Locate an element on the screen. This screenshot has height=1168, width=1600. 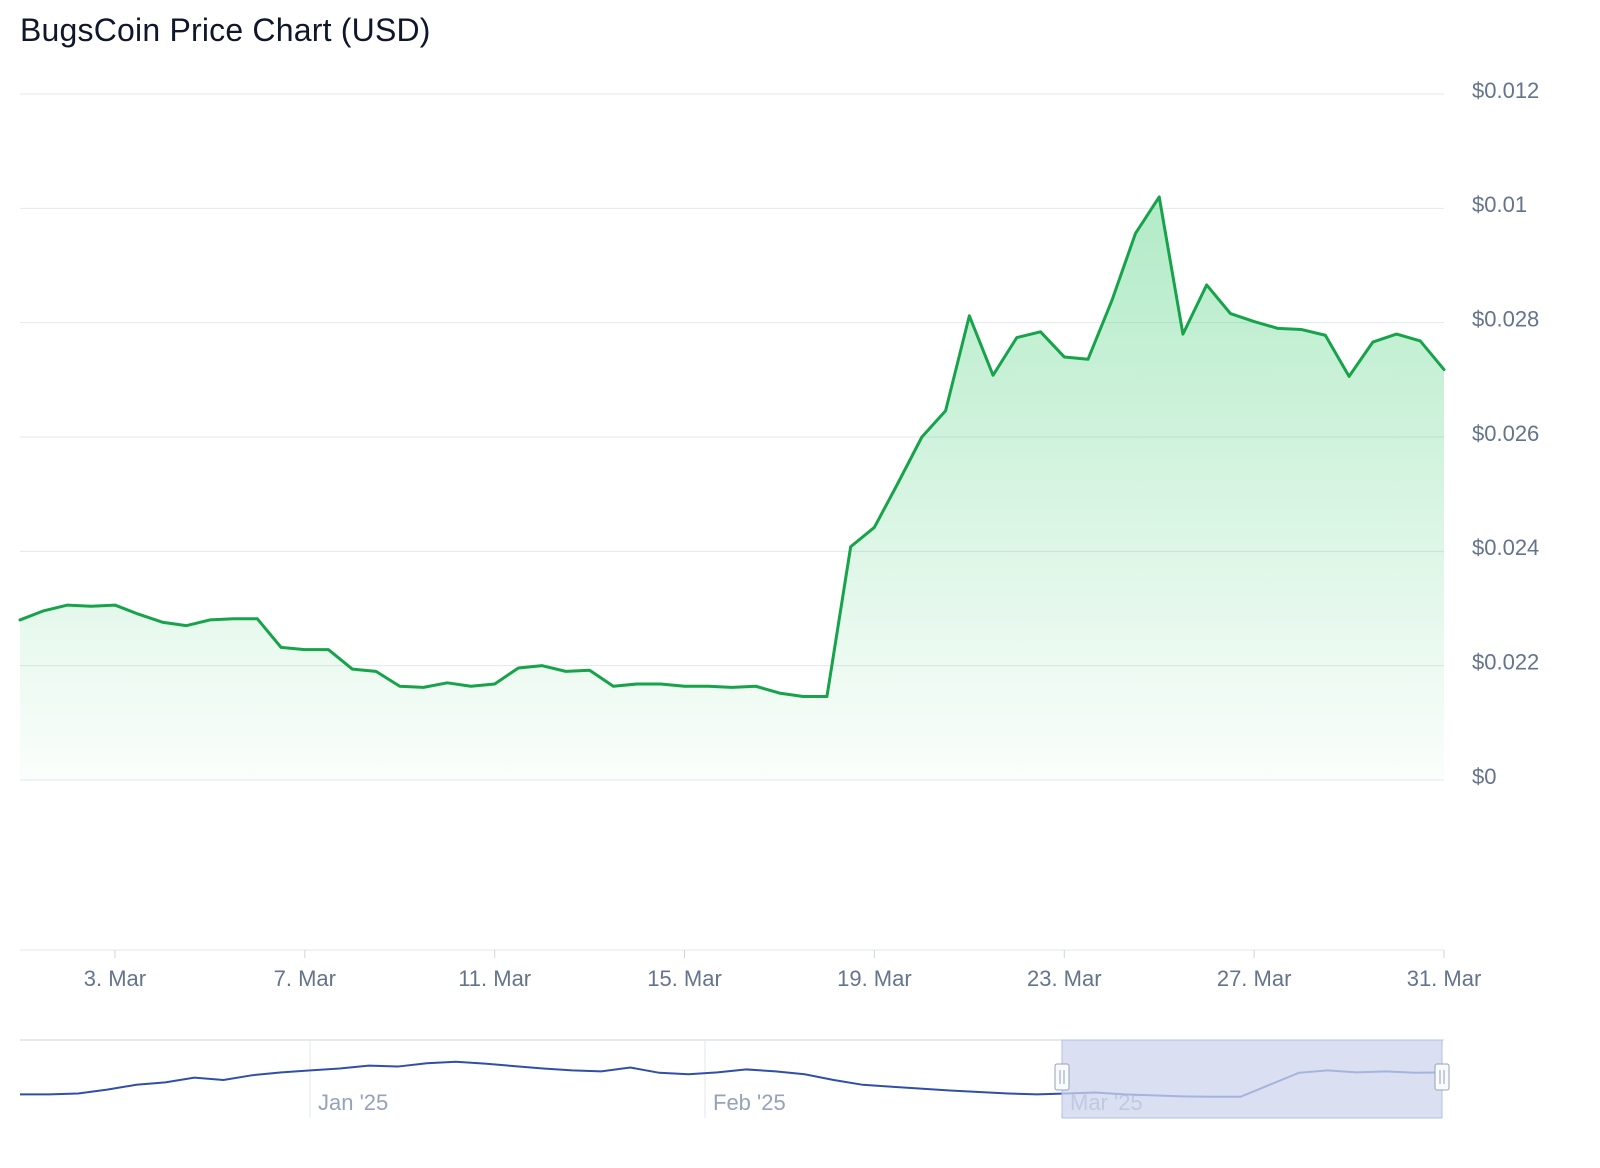
y-axis: $0 $0.022 $0.024 $0.026 $0.028 $0.01 $0.012 is located at coordinates (1505, 433).